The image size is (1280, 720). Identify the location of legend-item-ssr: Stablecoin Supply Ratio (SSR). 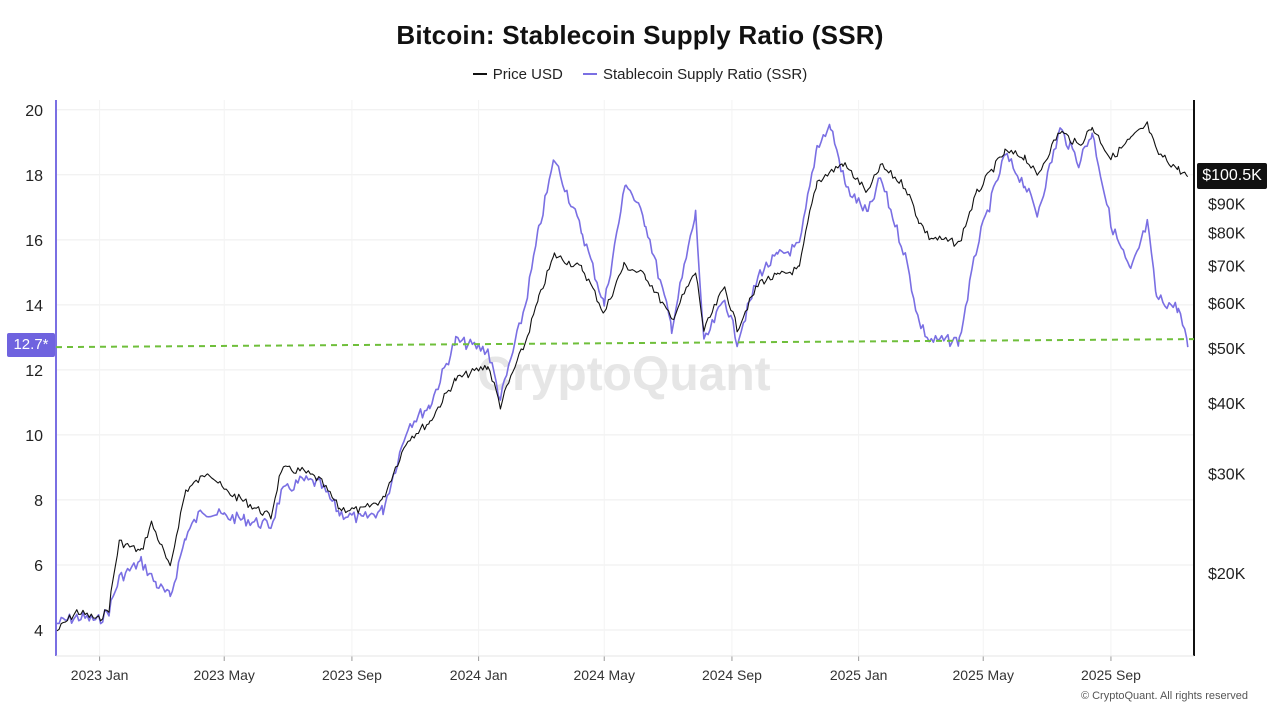
(695, 74).